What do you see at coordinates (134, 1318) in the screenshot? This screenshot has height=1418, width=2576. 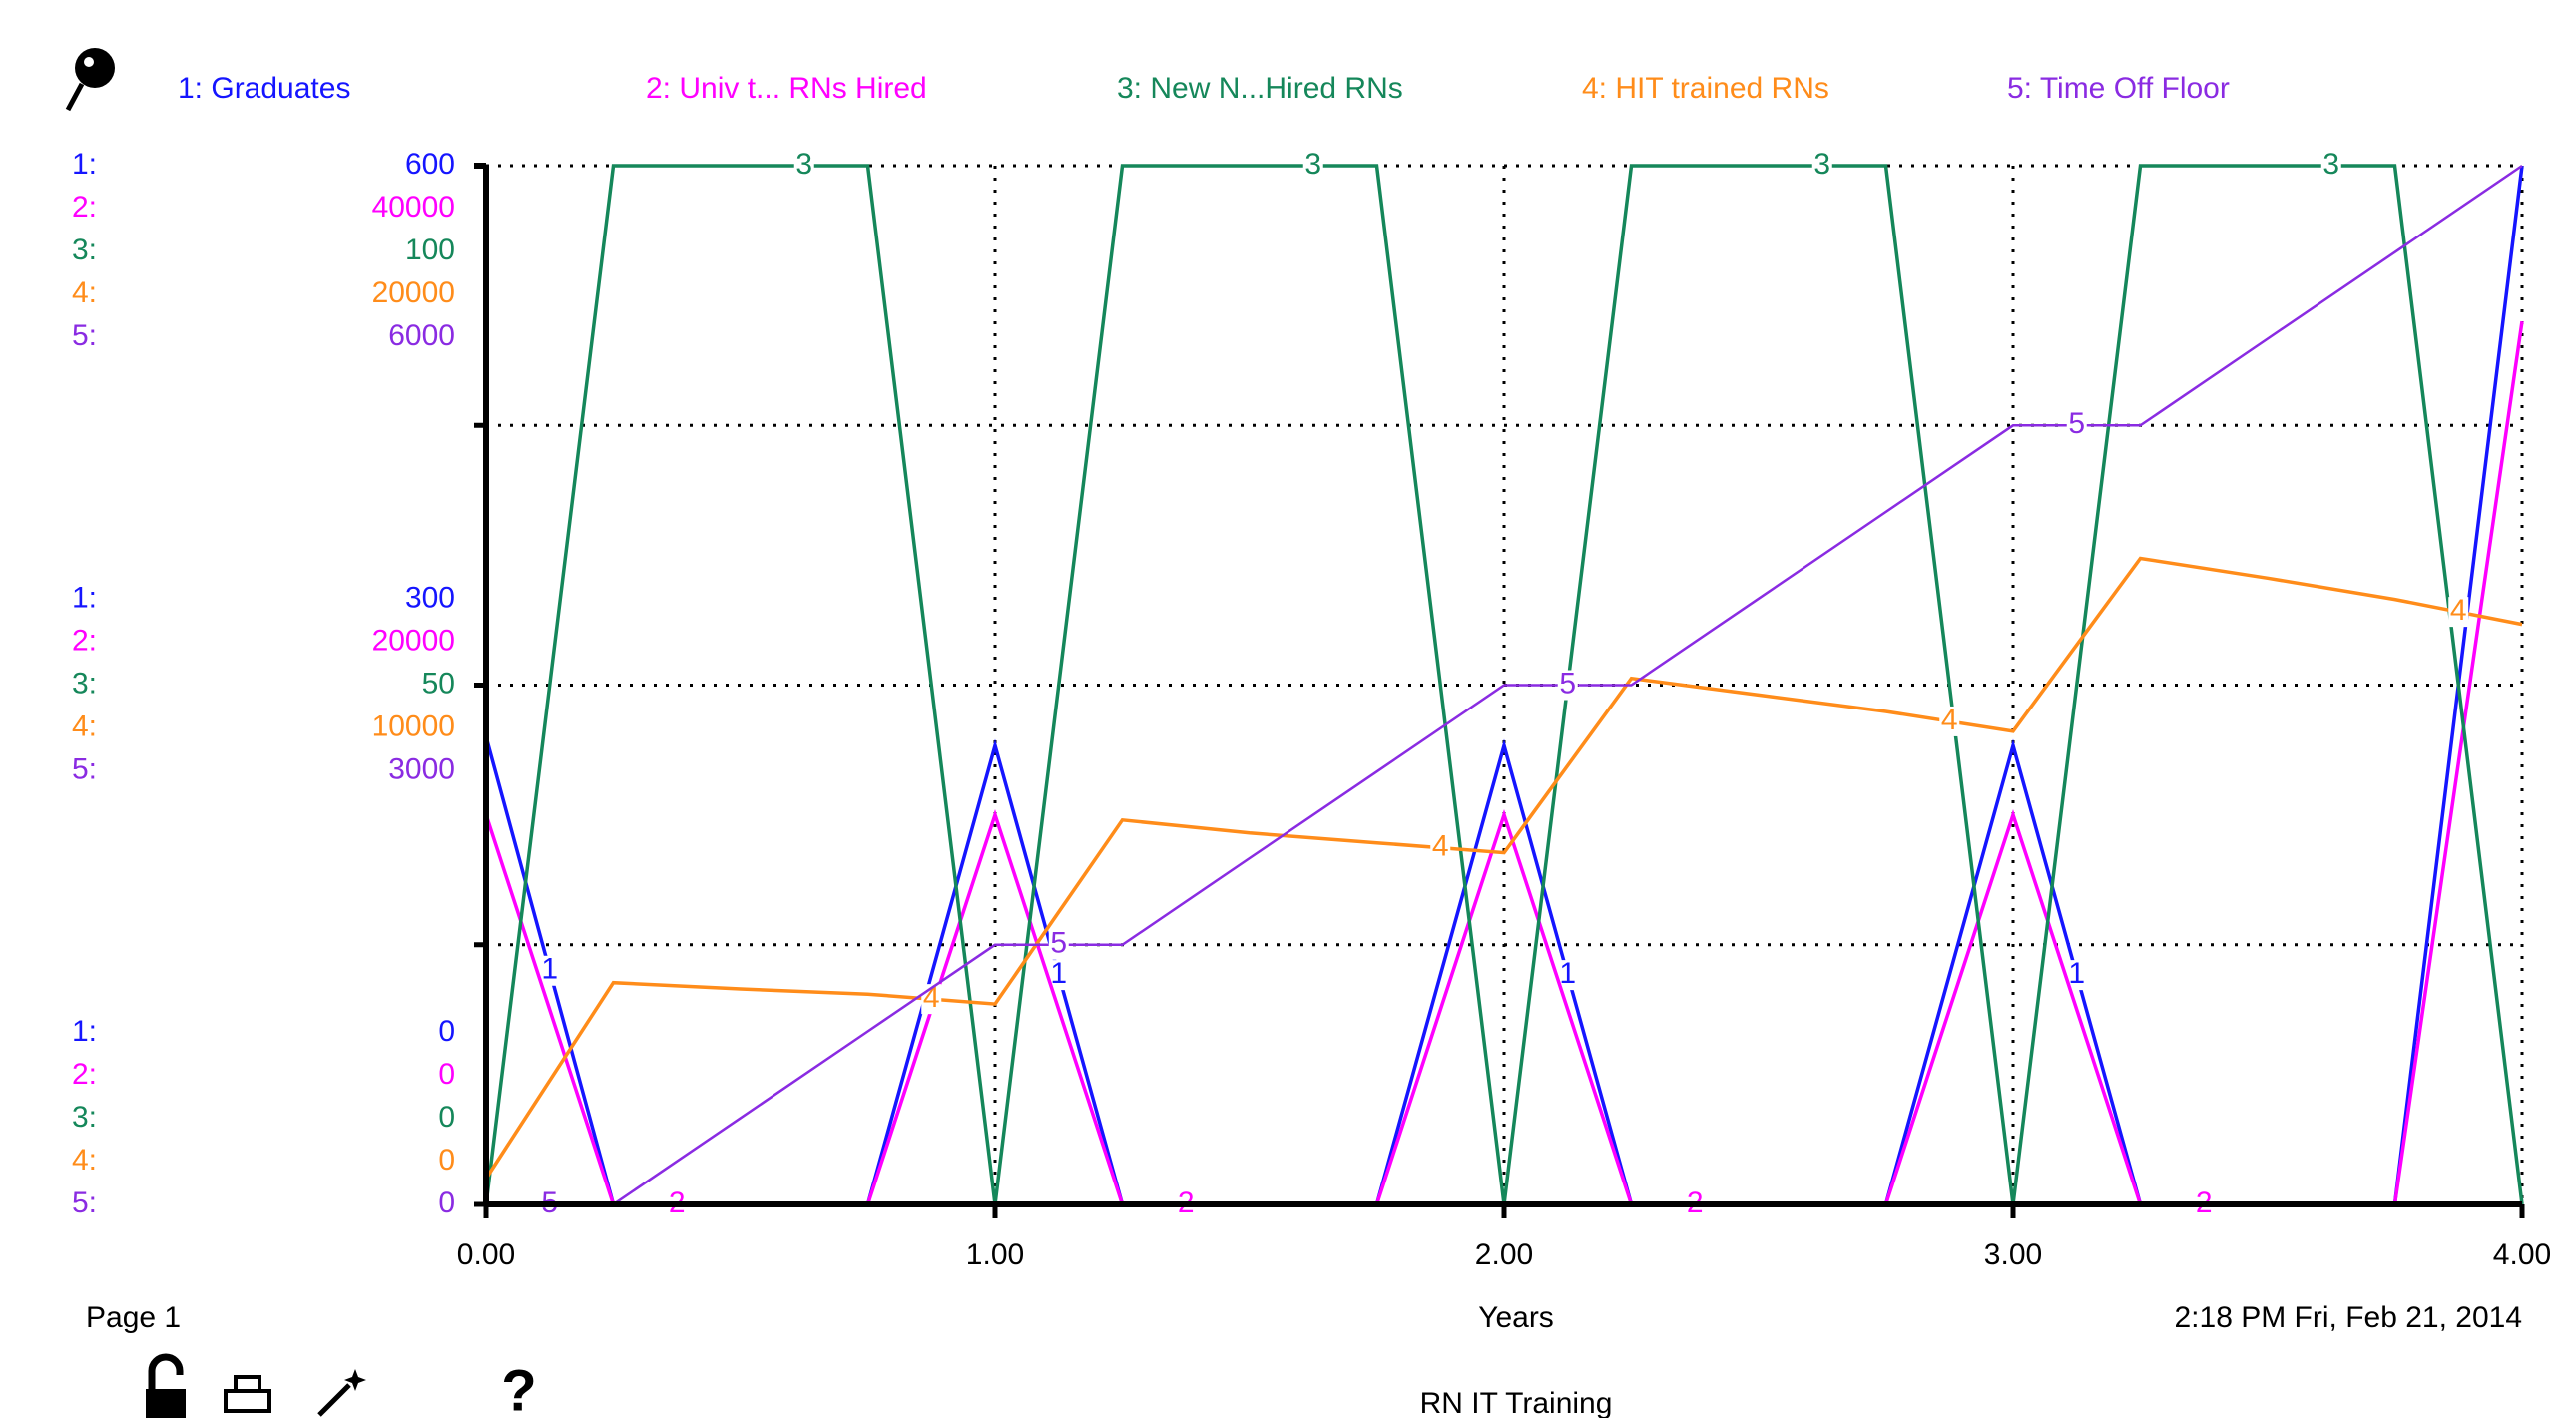 I see `page-label: Page 1` at bounding box center [134, 1318].